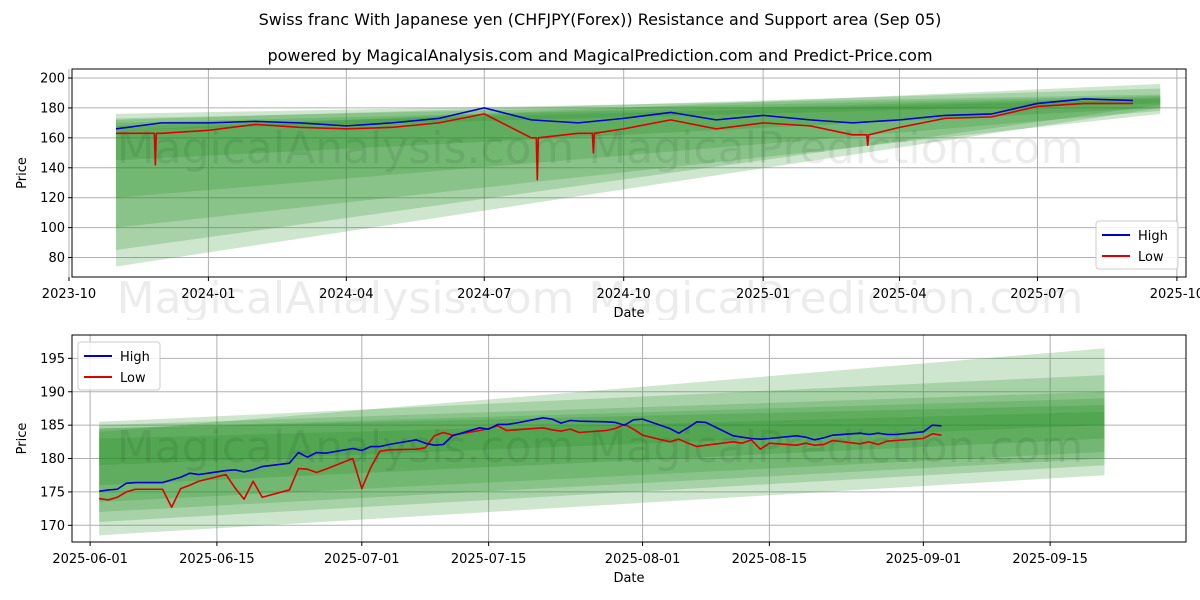  Describe the element at coordinates (643, 559) in the screenshot. I see `x-tick-label: 2025-08-01` at that location.